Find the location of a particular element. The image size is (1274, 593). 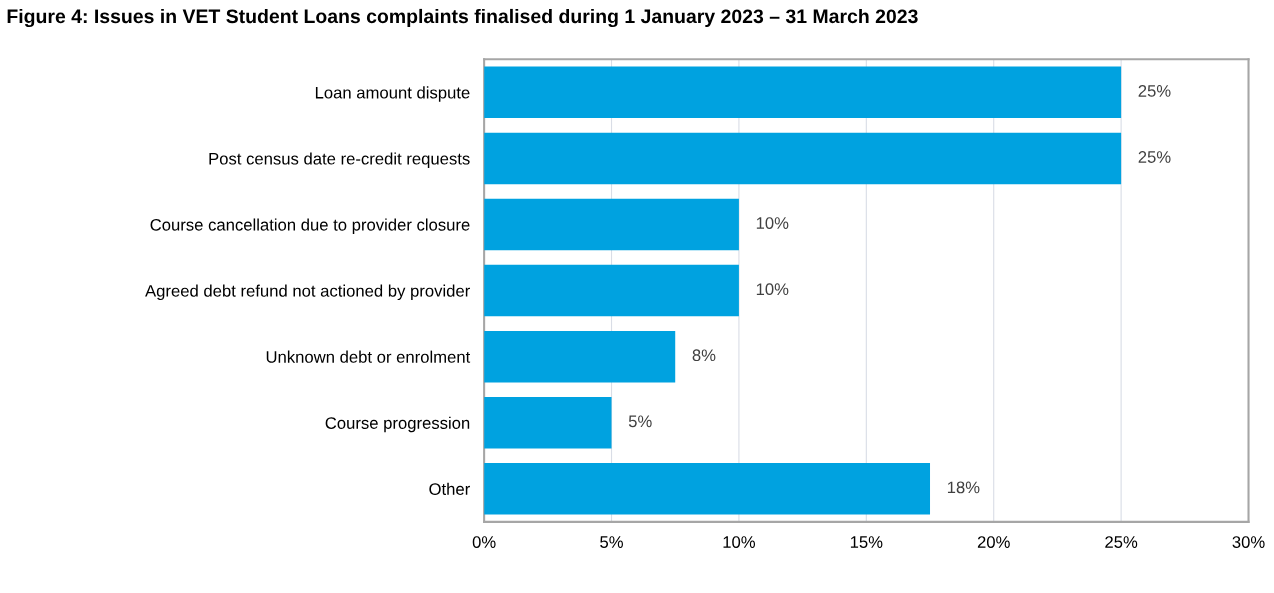

data-label: 18% is located at coordinates (963, 487).